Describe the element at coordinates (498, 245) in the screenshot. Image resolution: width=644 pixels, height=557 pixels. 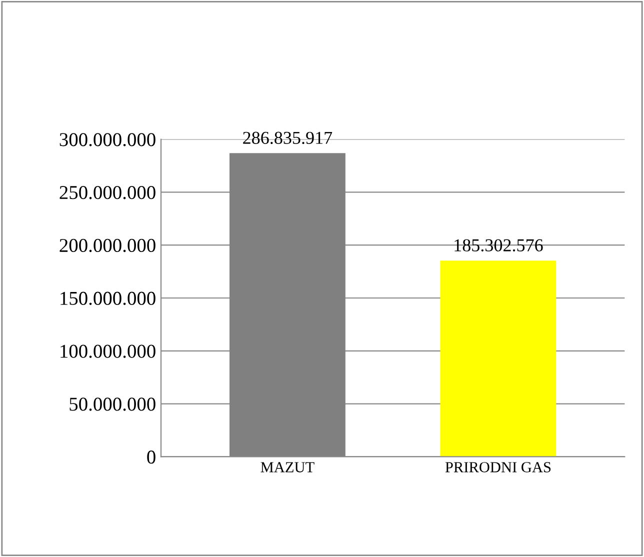
I see `data-label: 185.302.576` at that location.